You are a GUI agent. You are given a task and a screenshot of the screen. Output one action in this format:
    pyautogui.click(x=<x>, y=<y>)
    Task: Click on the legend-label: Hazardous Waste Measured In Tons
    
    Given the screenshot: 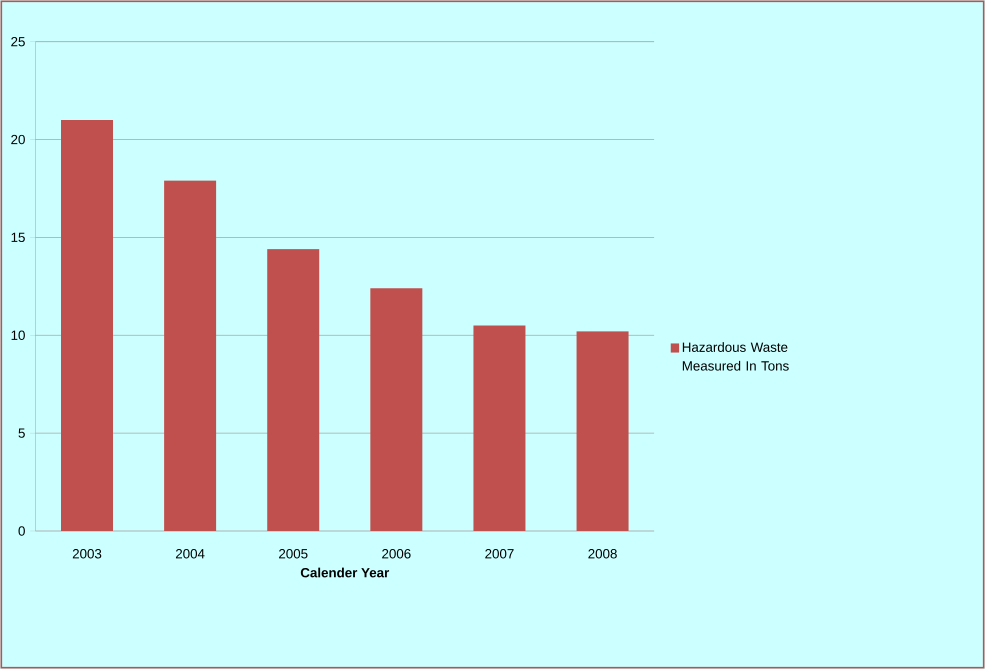 What is the action you would take?
    pyautogui.click(x=735, y=356)
    